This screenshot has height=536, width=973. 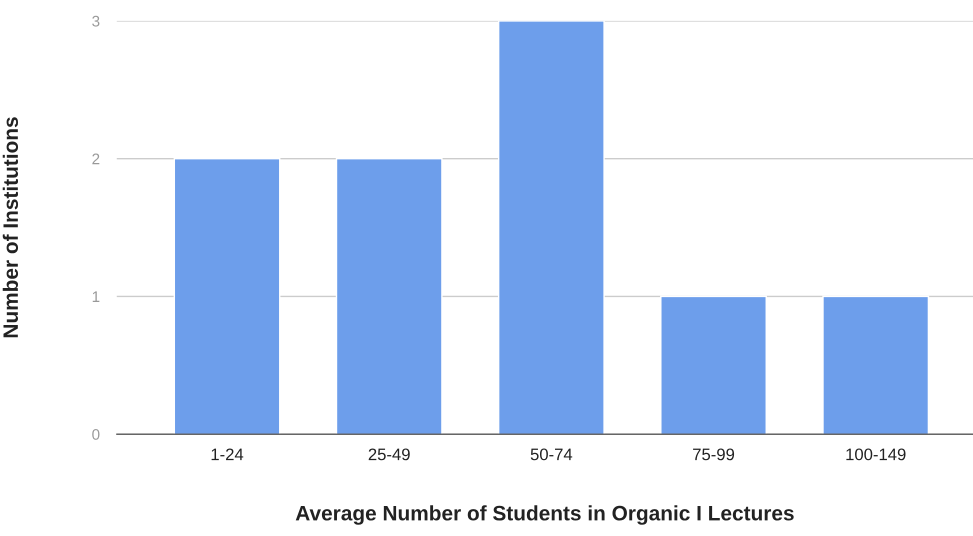 I want to click on x-tick-label: 50-74, so click(x=551, y=454).